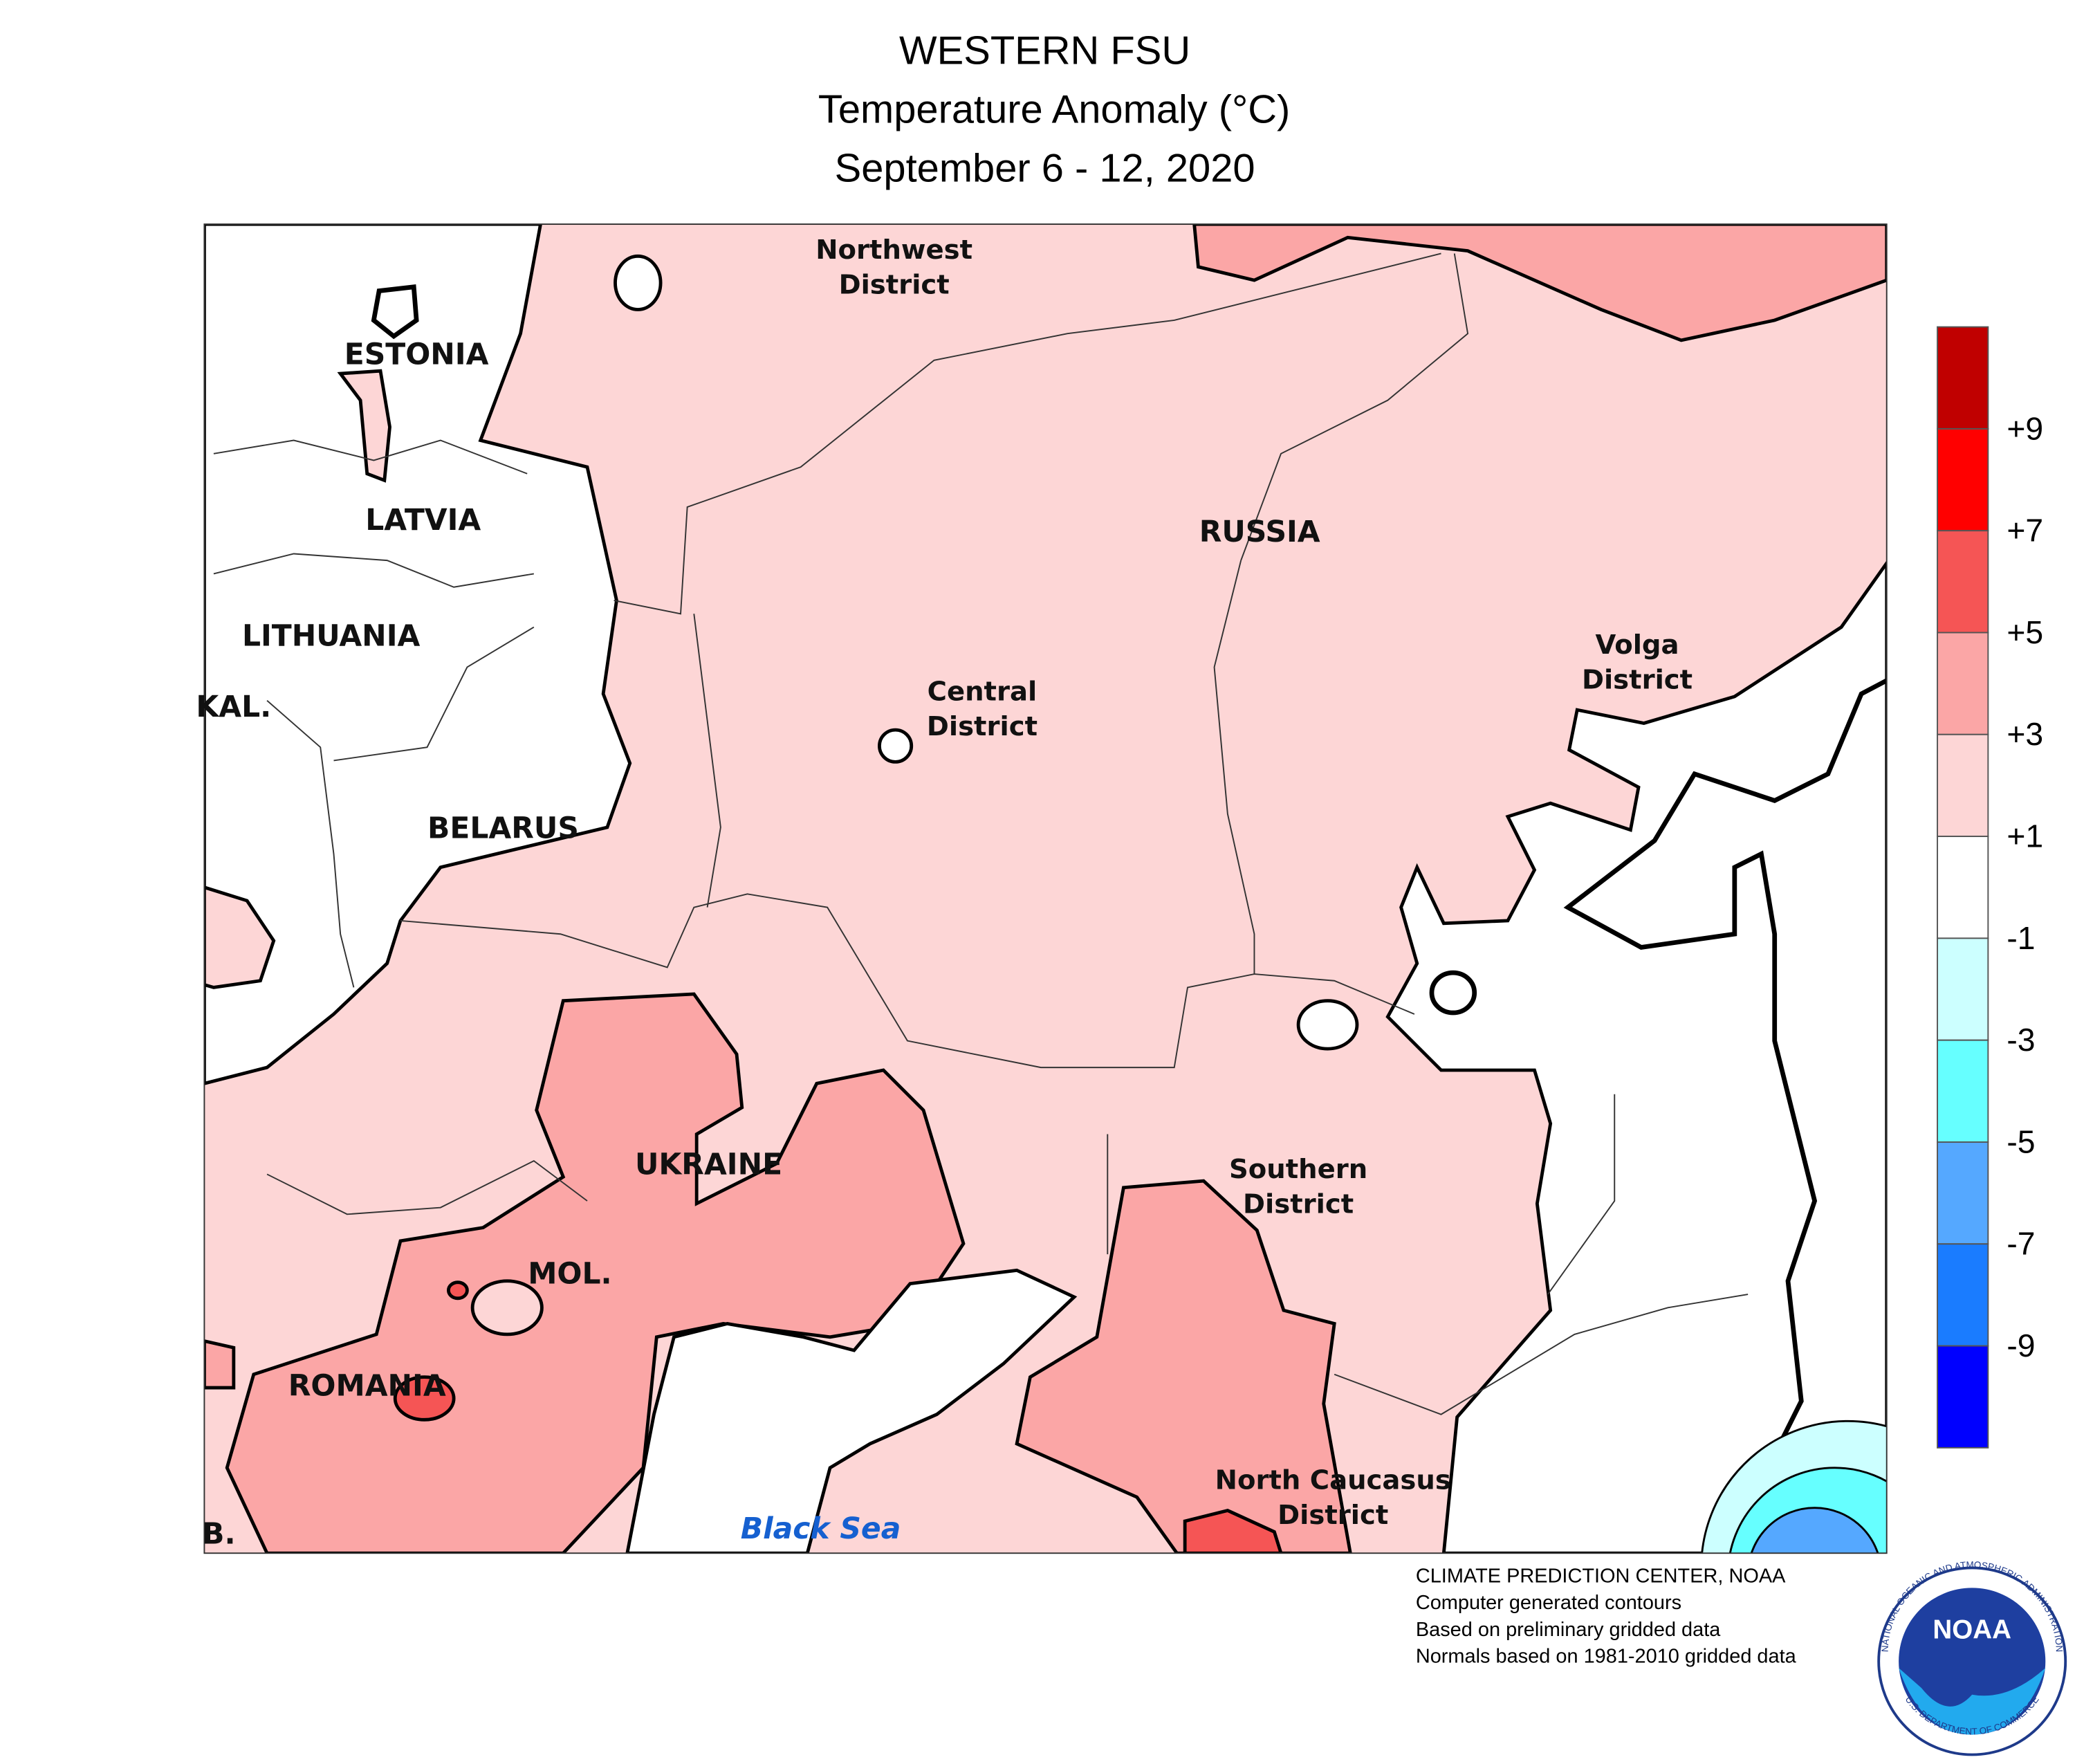  Describe the element at coordinates (983, 692) in the screenshot. I see `map-label: Central` at that location.